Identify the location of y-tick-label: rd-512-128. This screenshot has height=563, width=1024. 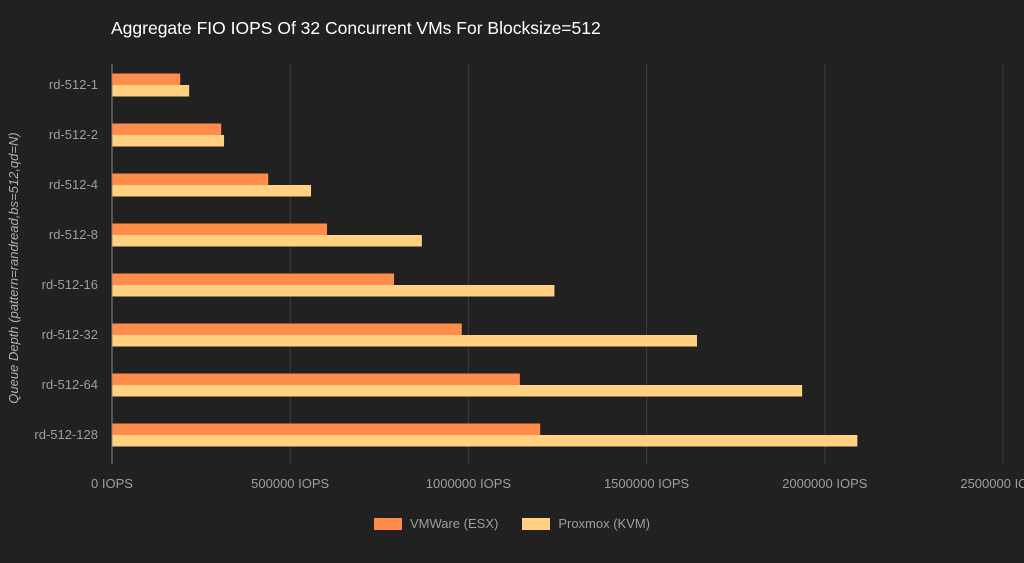
(66, 434).